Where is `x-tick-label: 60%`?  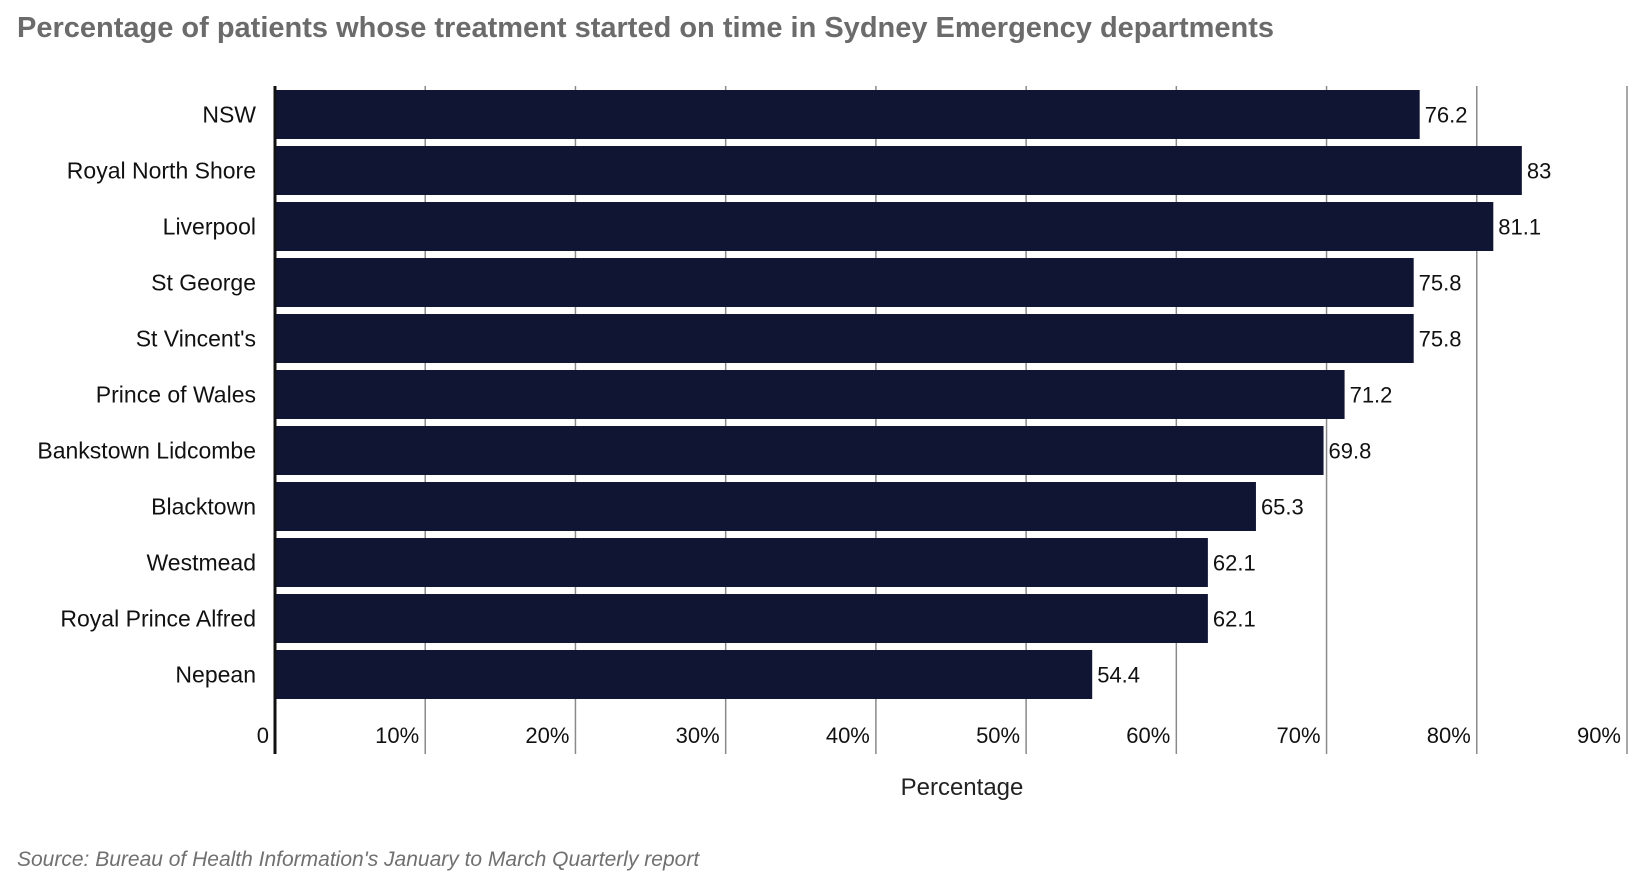
x-tick-label: 60% is located at coordinates (1148, 735).